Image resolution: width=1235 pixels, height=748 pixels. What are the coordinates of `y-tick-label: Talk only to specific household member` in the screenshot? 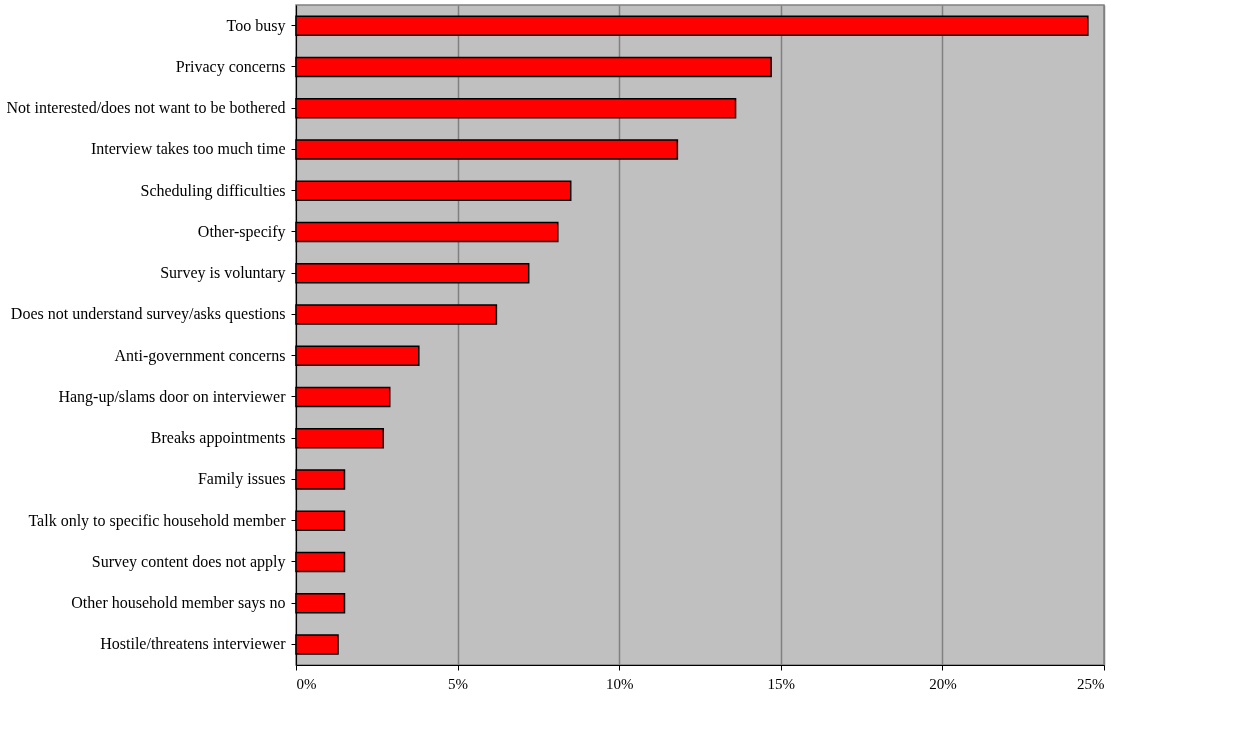 It's located at (157, 520).